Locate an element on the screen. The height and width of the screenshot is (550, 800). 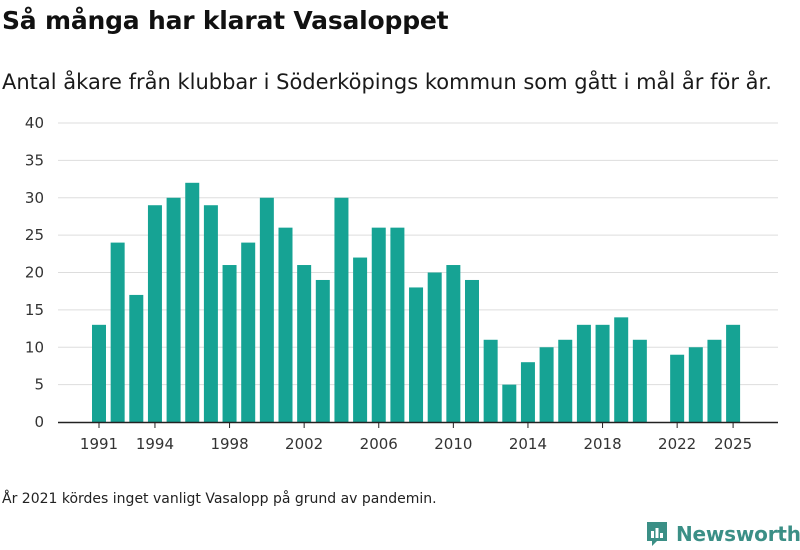
x-tick-label: 1991 is located at coordinates (99, 444).